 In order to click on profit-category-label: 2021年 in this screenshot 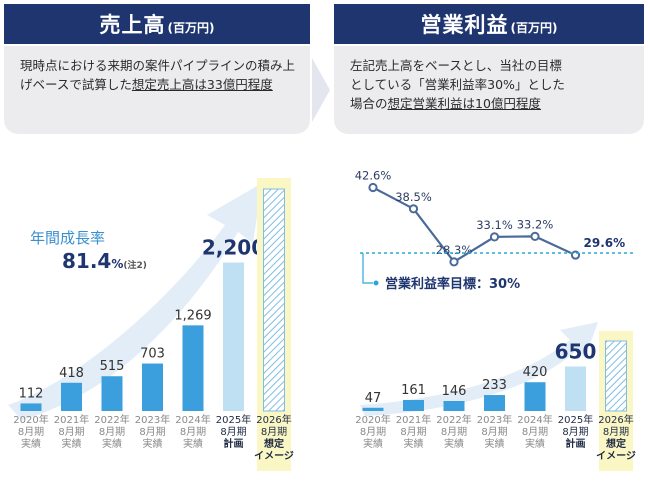, I will do `click(413, 419)`.